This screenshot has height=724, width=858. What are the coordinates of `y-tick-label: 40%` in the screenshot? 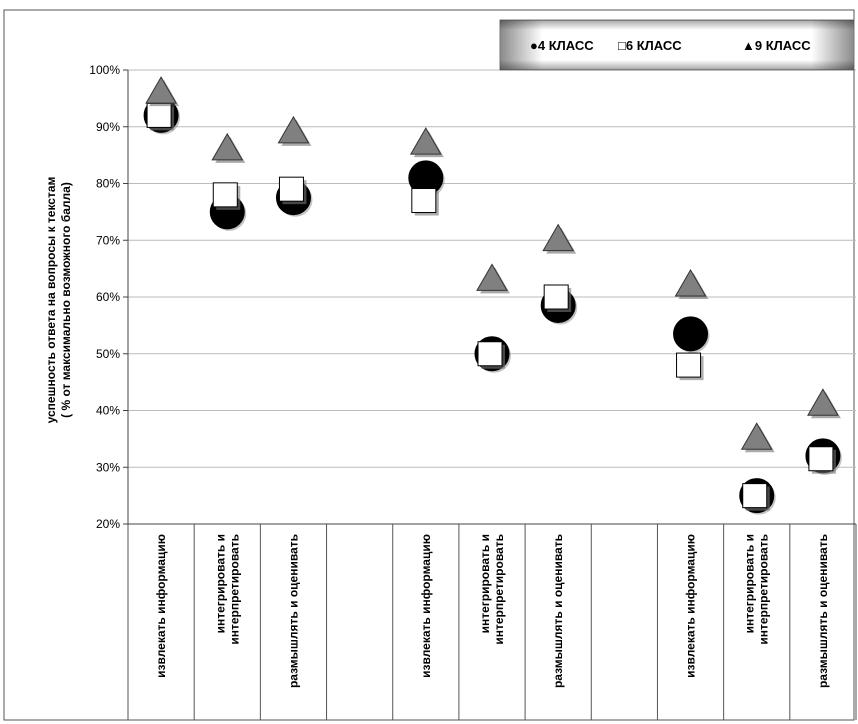 It's located at (108, 411).